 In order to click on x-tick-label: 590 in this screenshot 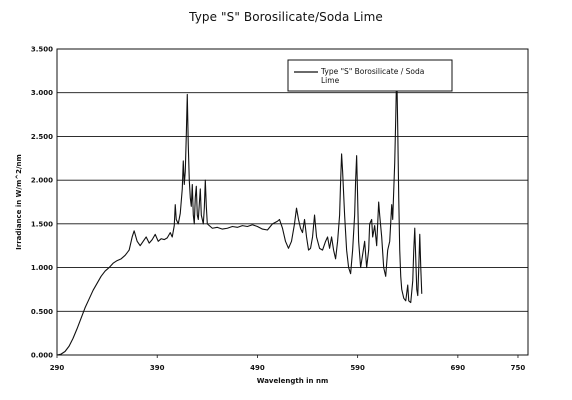, I will do `click(357, 368)`.